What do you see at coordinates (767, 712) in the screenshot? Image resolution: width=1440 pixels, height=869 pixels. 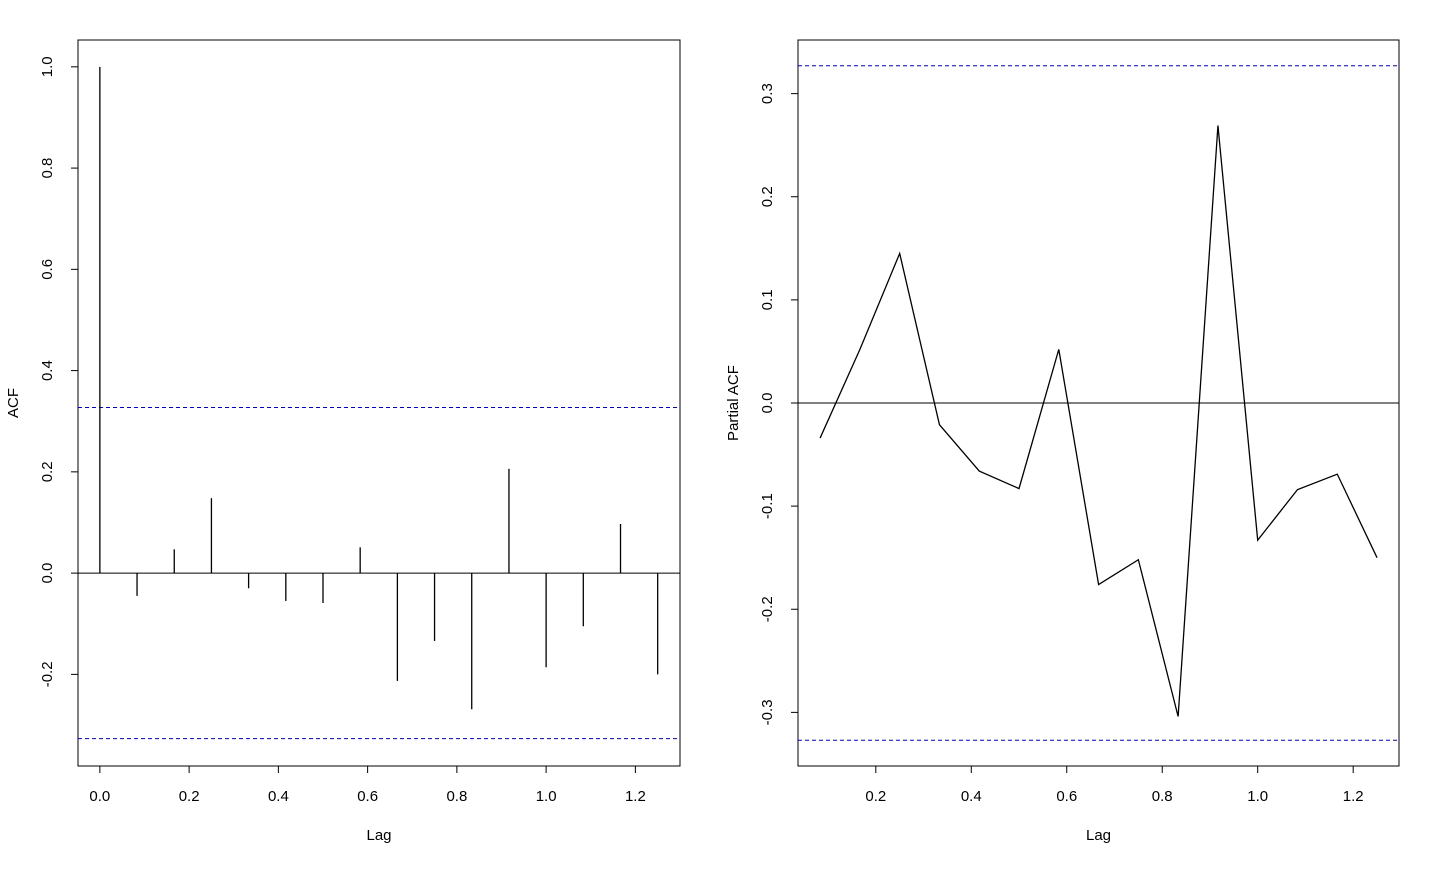 I see `y-tick-label: -0.3` at bounding box center [767, 712].